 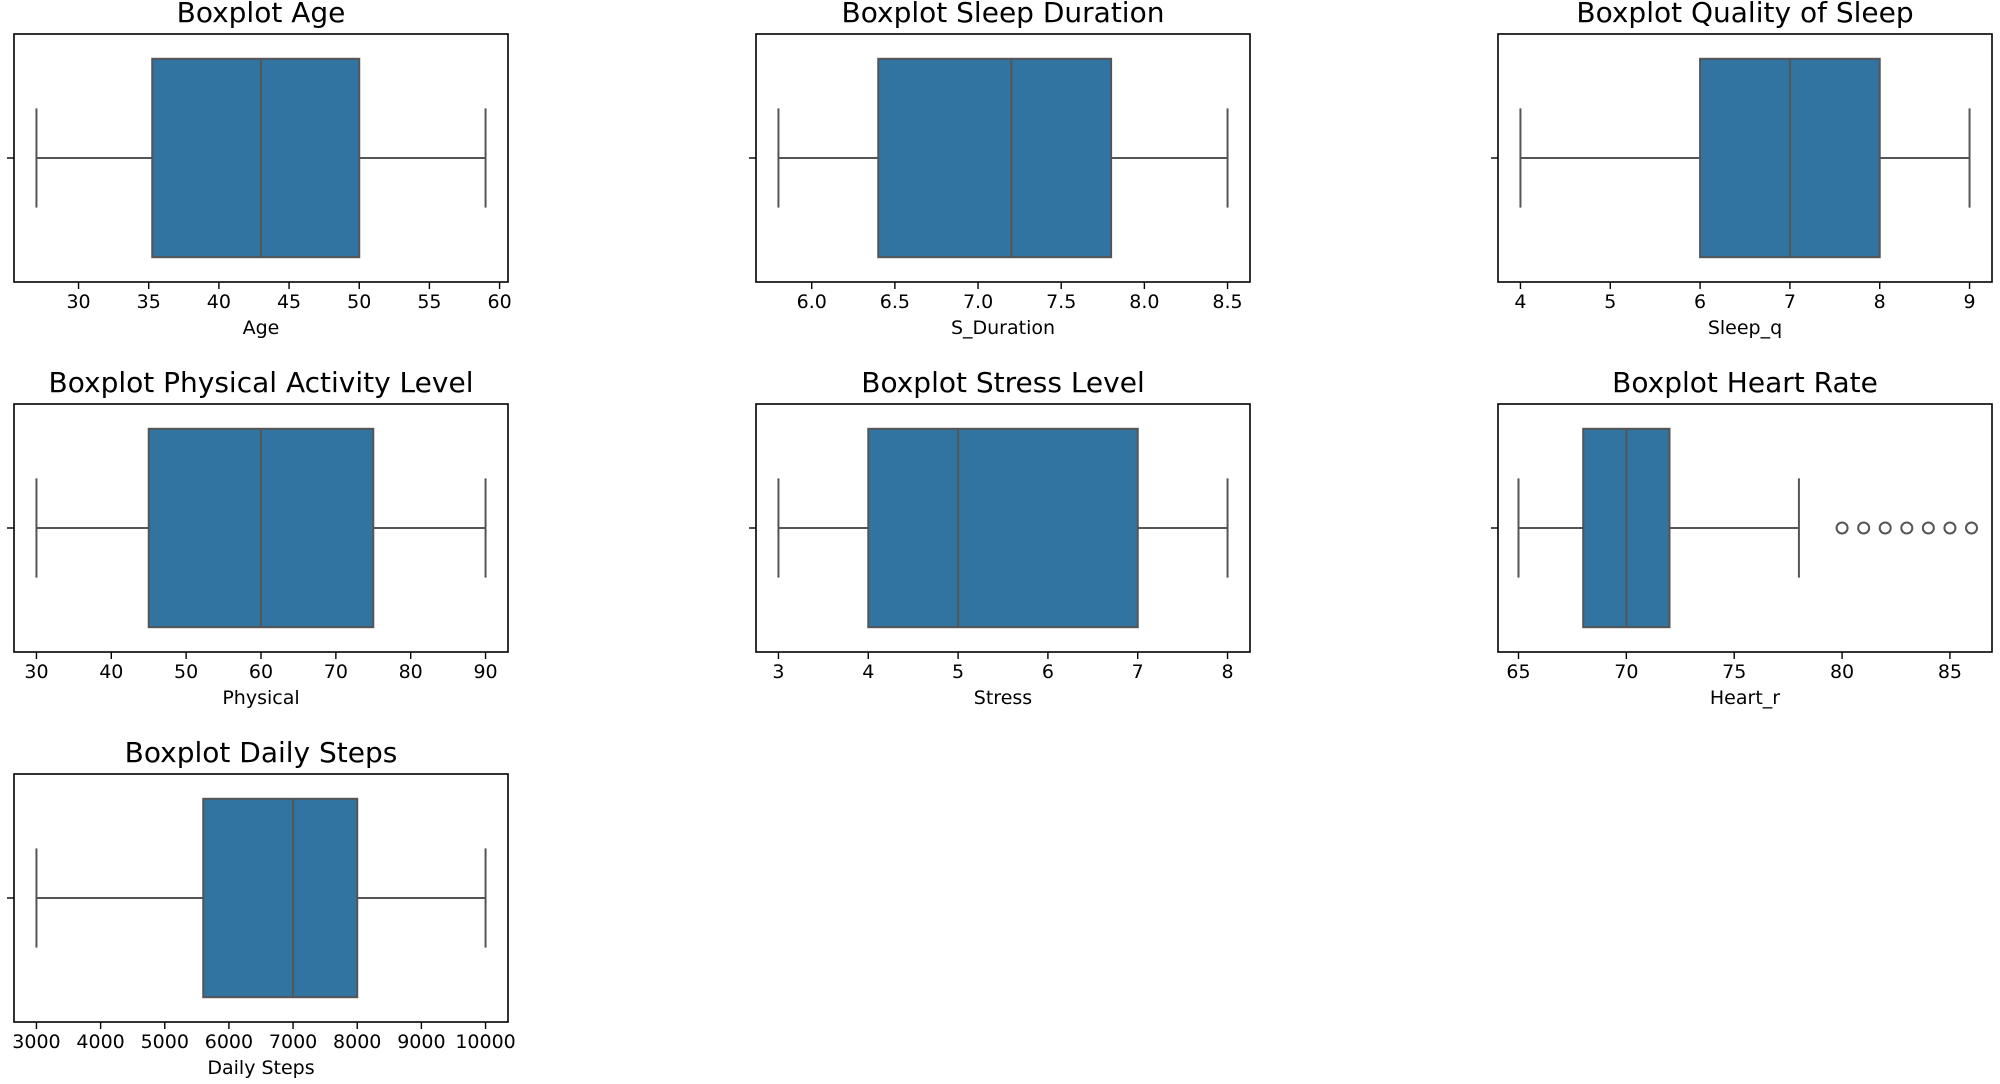 What do you see at coordinates (289, 302) in the screenshot?
I see `chart-1-x-tick-label: 45` at bounding box center [289, 302].